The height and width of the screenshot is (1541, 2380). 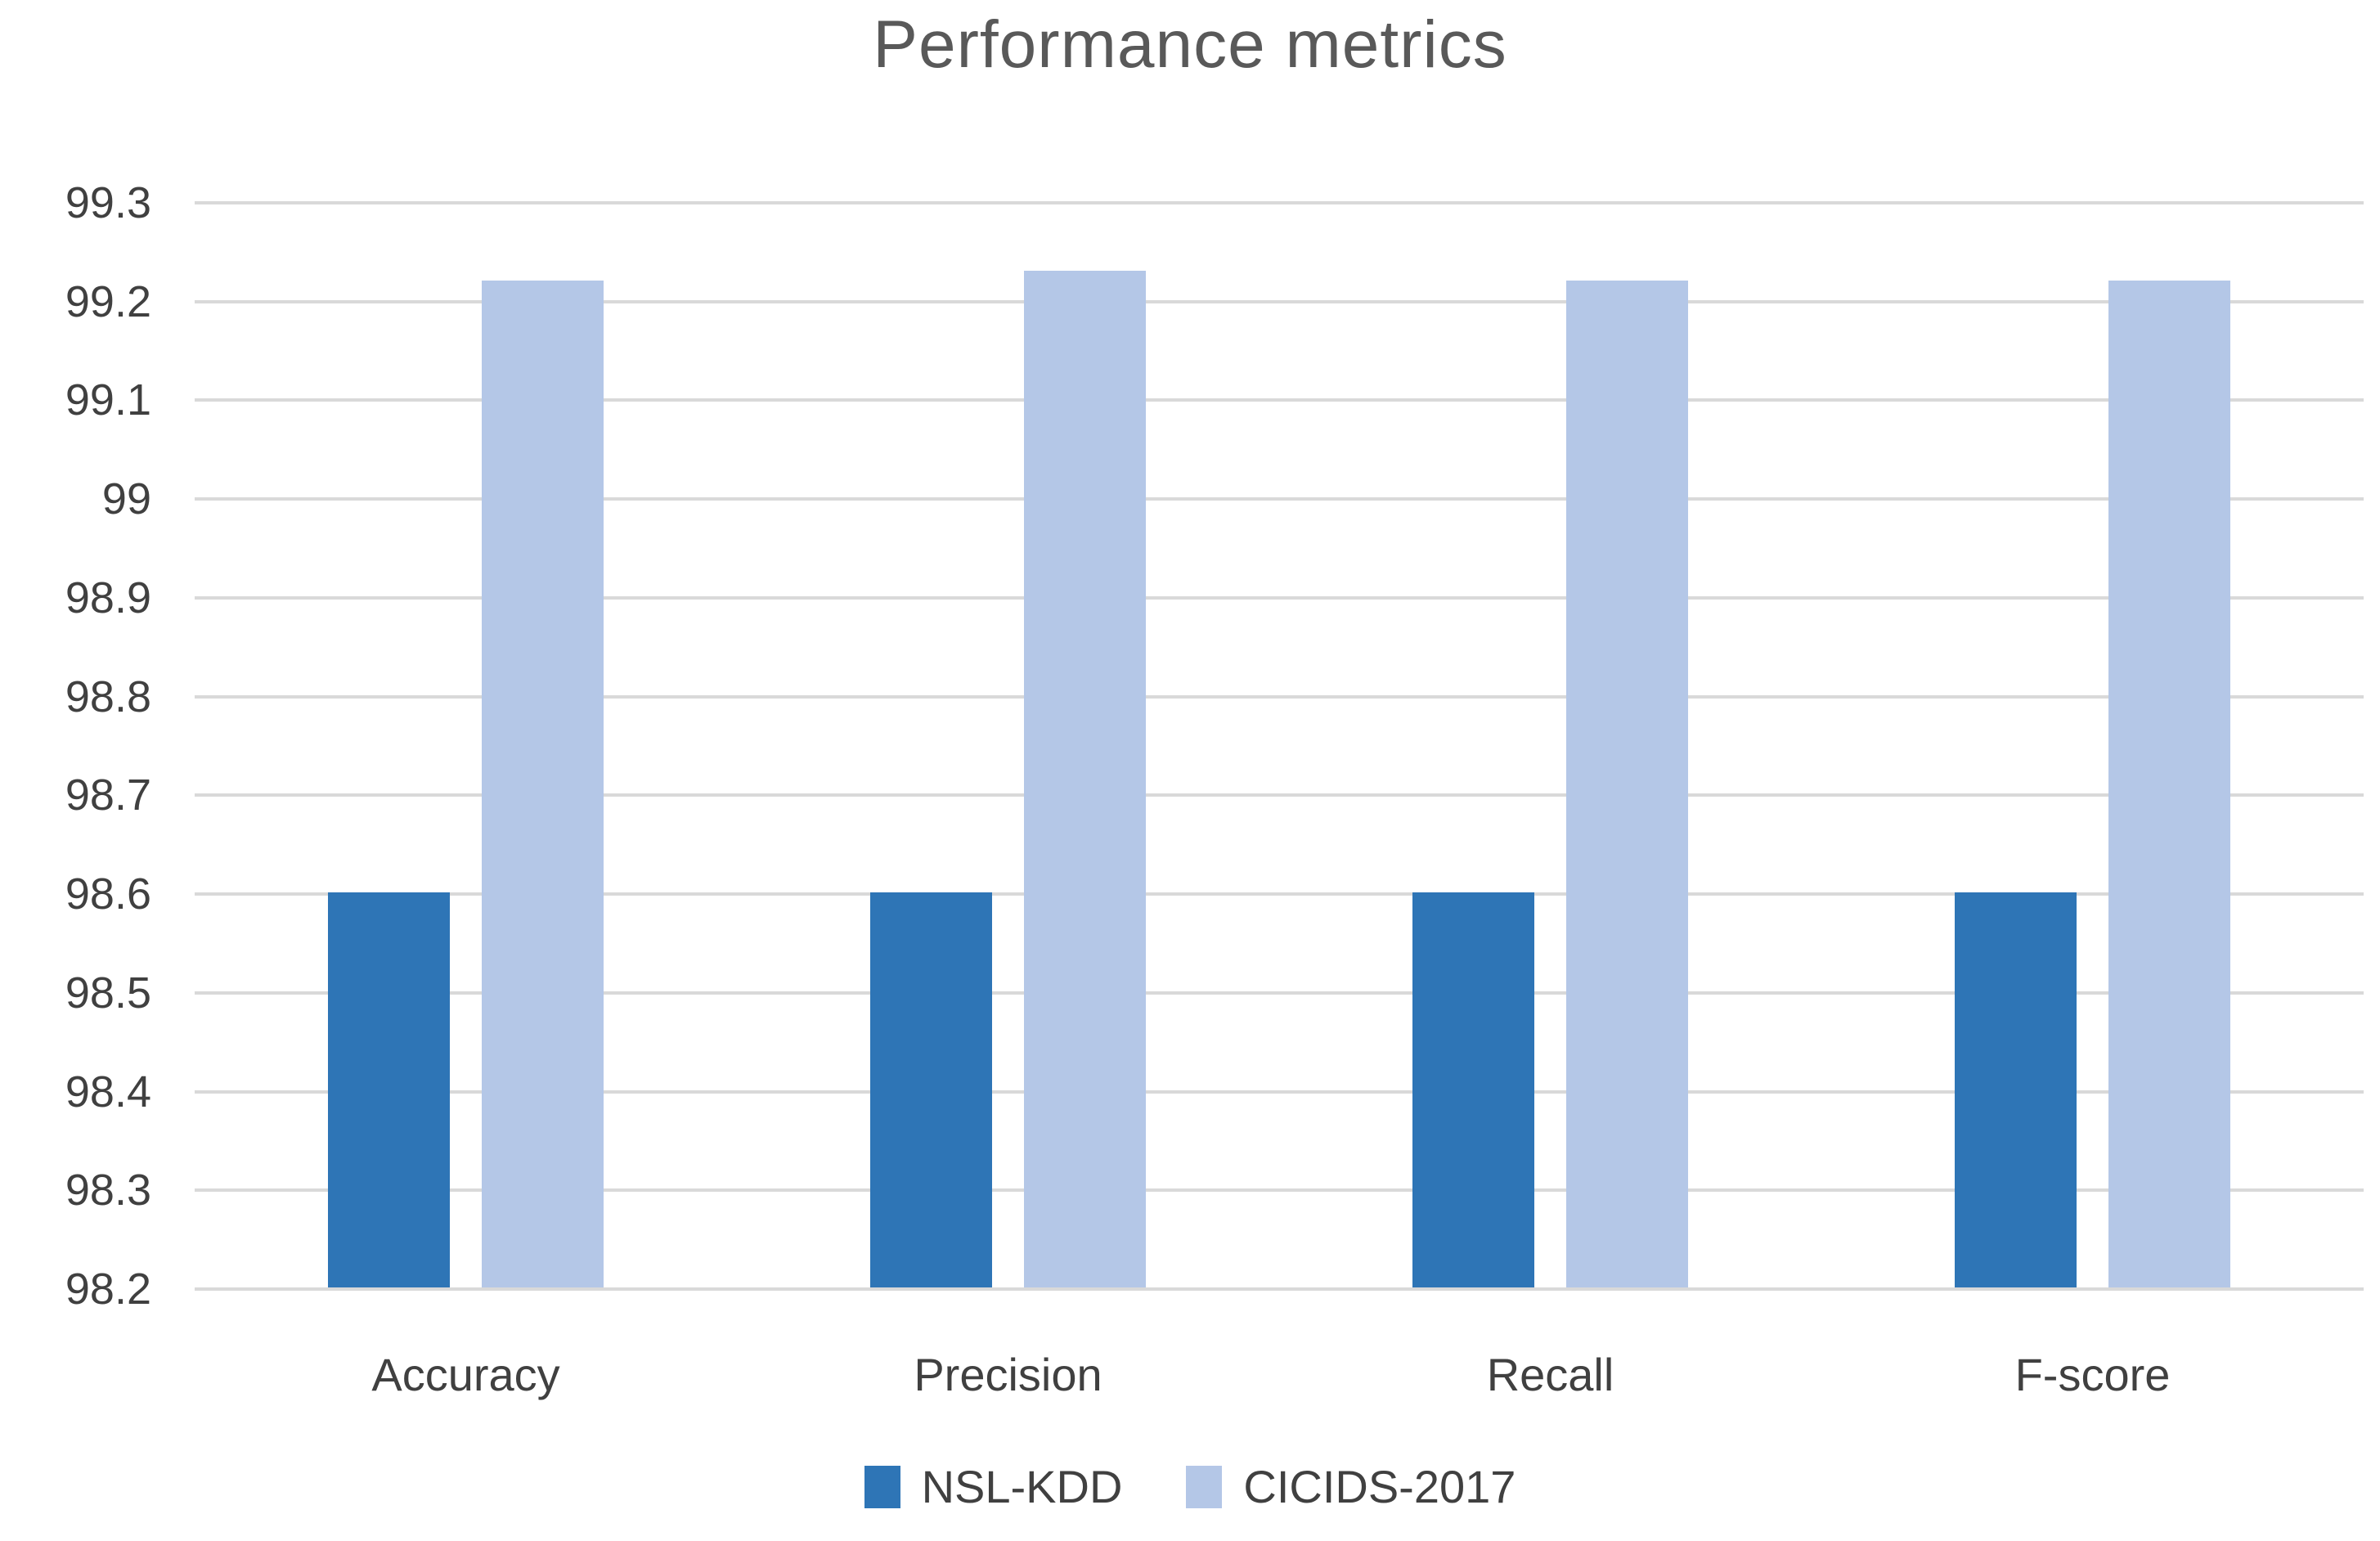 What do you see at coordinates (1379, 1486) in the screenshot?
I see `legend-label: CICIDS-2017` at bounding box center [1379, 1486].